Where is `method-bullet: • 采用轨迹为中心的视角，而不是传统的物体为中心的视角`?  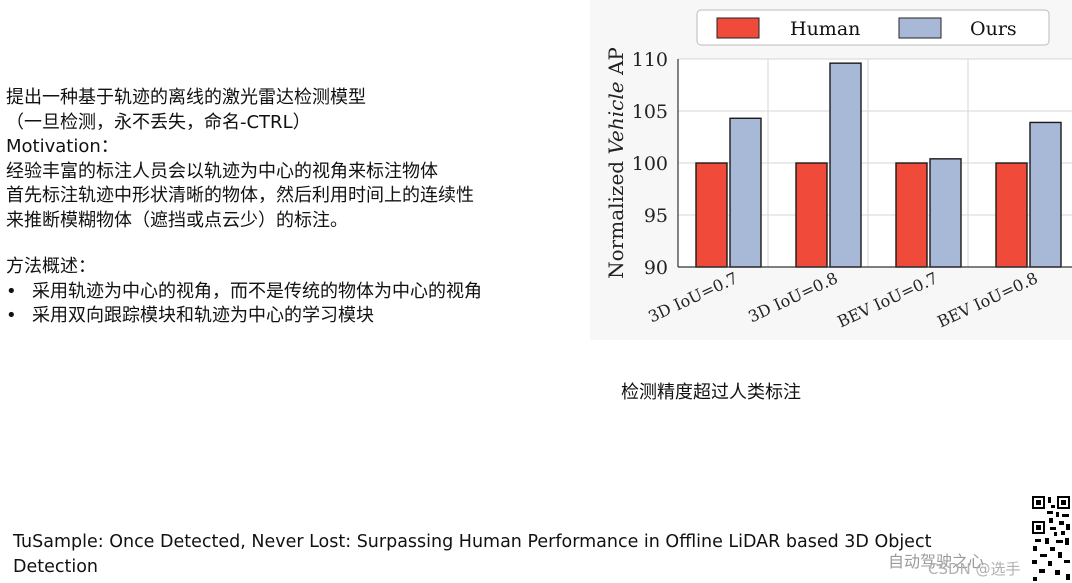 method-bullet: • 采用轨迹为中心的视角，而不是传统的物体为中心的视角 is located at coordinates (293, 292).